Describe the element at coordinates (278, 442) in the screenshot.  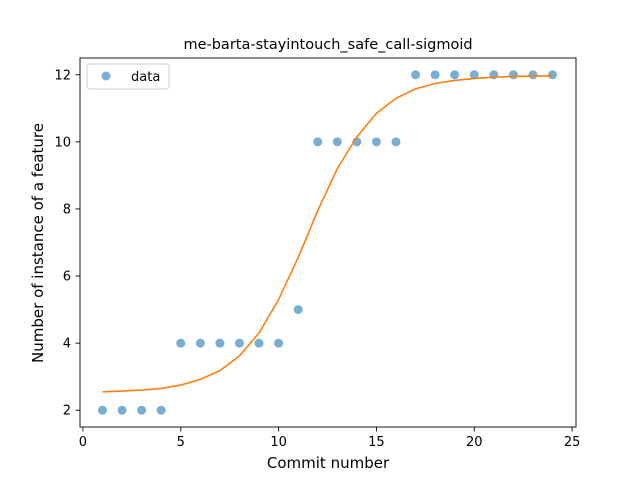
I see `x-tick-label: 10` at that location.